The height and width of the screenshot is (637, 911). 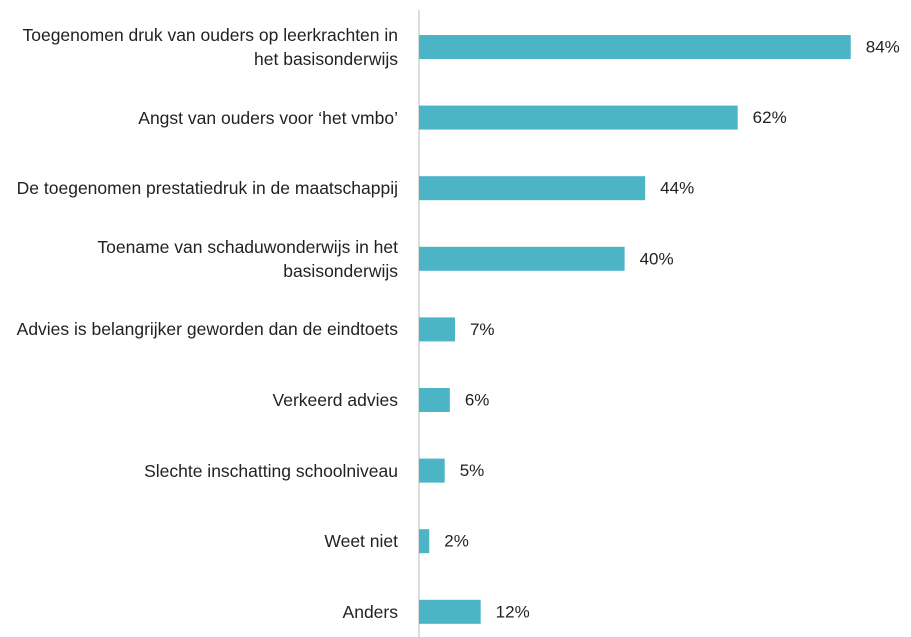 What do you see at coordinates (657, 258) in the screenshot?
I see `value-label: 40%` at bounding box center [657, 258].